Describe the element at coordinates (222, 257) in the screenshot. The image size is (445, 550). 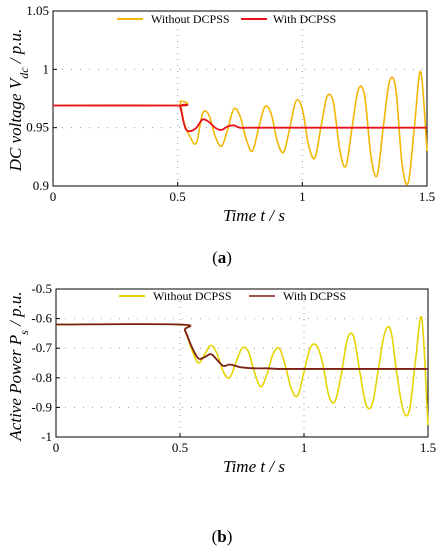
I see `panel-a-caption: (a)` at that location.